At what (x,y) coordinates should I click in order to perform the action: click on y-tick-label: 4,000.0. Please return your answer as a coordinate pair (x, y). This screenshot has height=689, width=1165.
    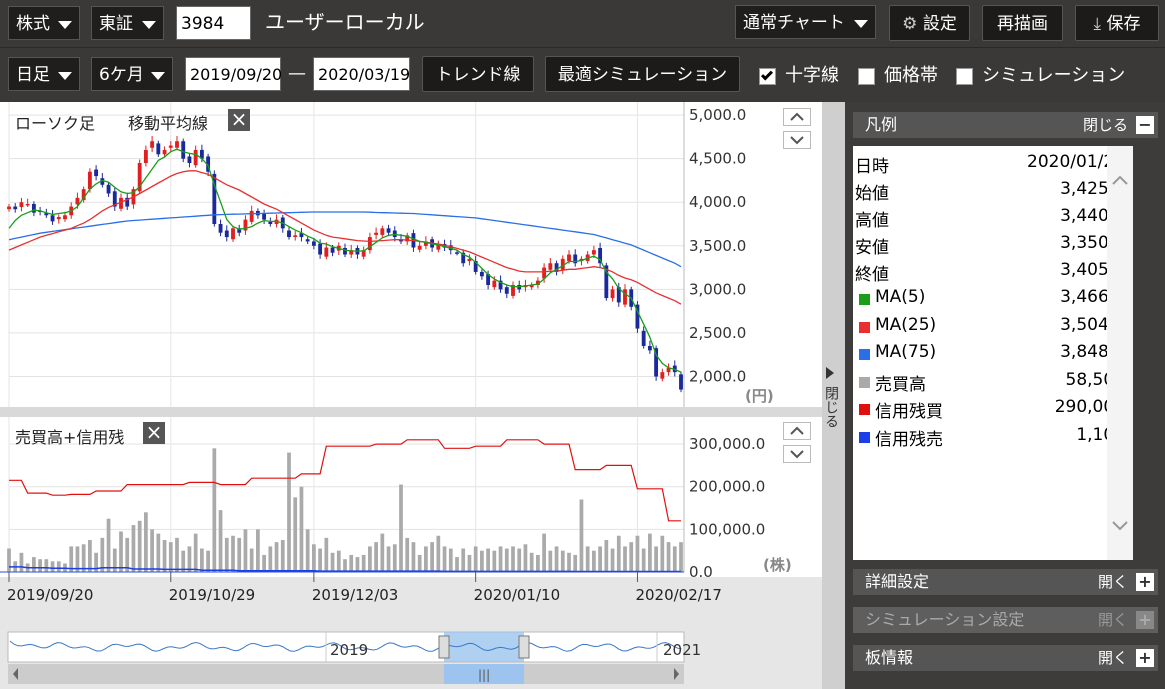
    Looking at the image, I should click on (717, 202).